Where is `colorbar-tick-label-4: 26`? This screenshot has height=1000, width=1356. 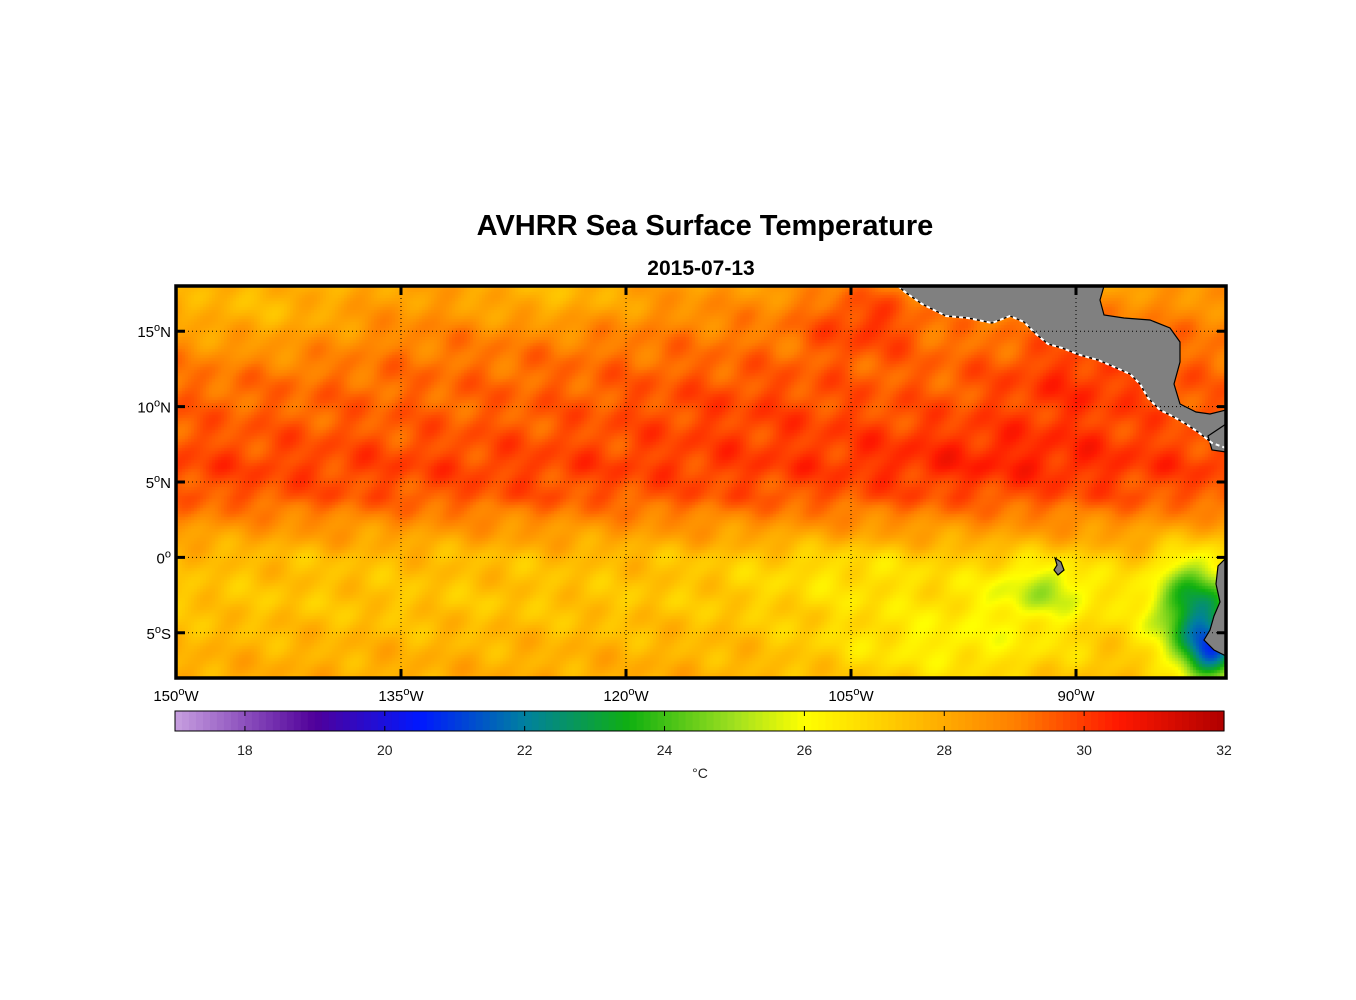 colorbar-tick-label-4: 26 is located at coordinates (805, 750).